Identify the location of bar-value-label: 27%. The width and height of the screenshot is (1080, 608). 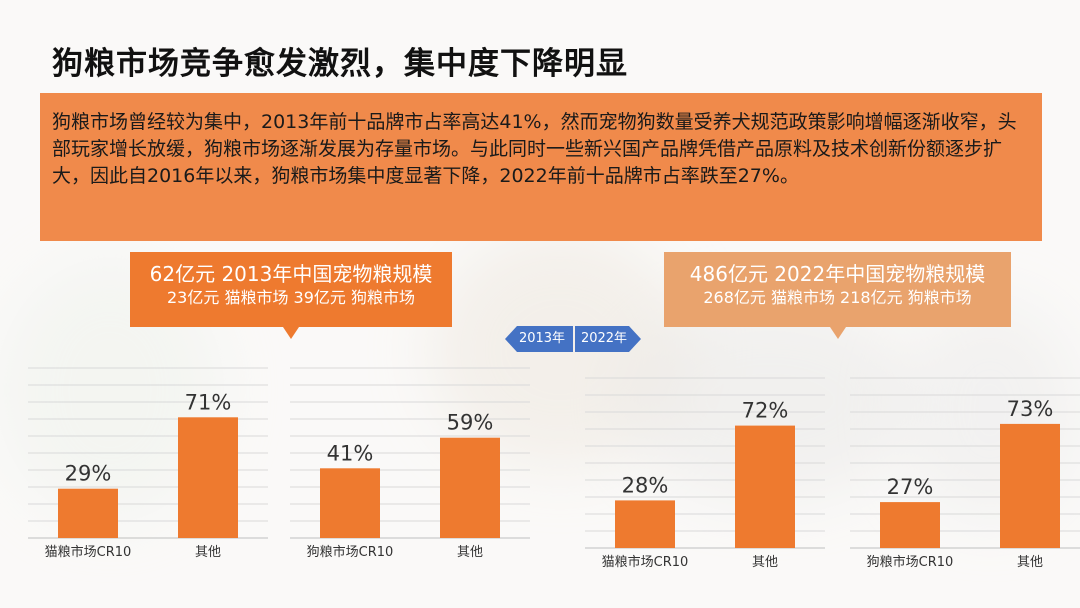
(910, 487).